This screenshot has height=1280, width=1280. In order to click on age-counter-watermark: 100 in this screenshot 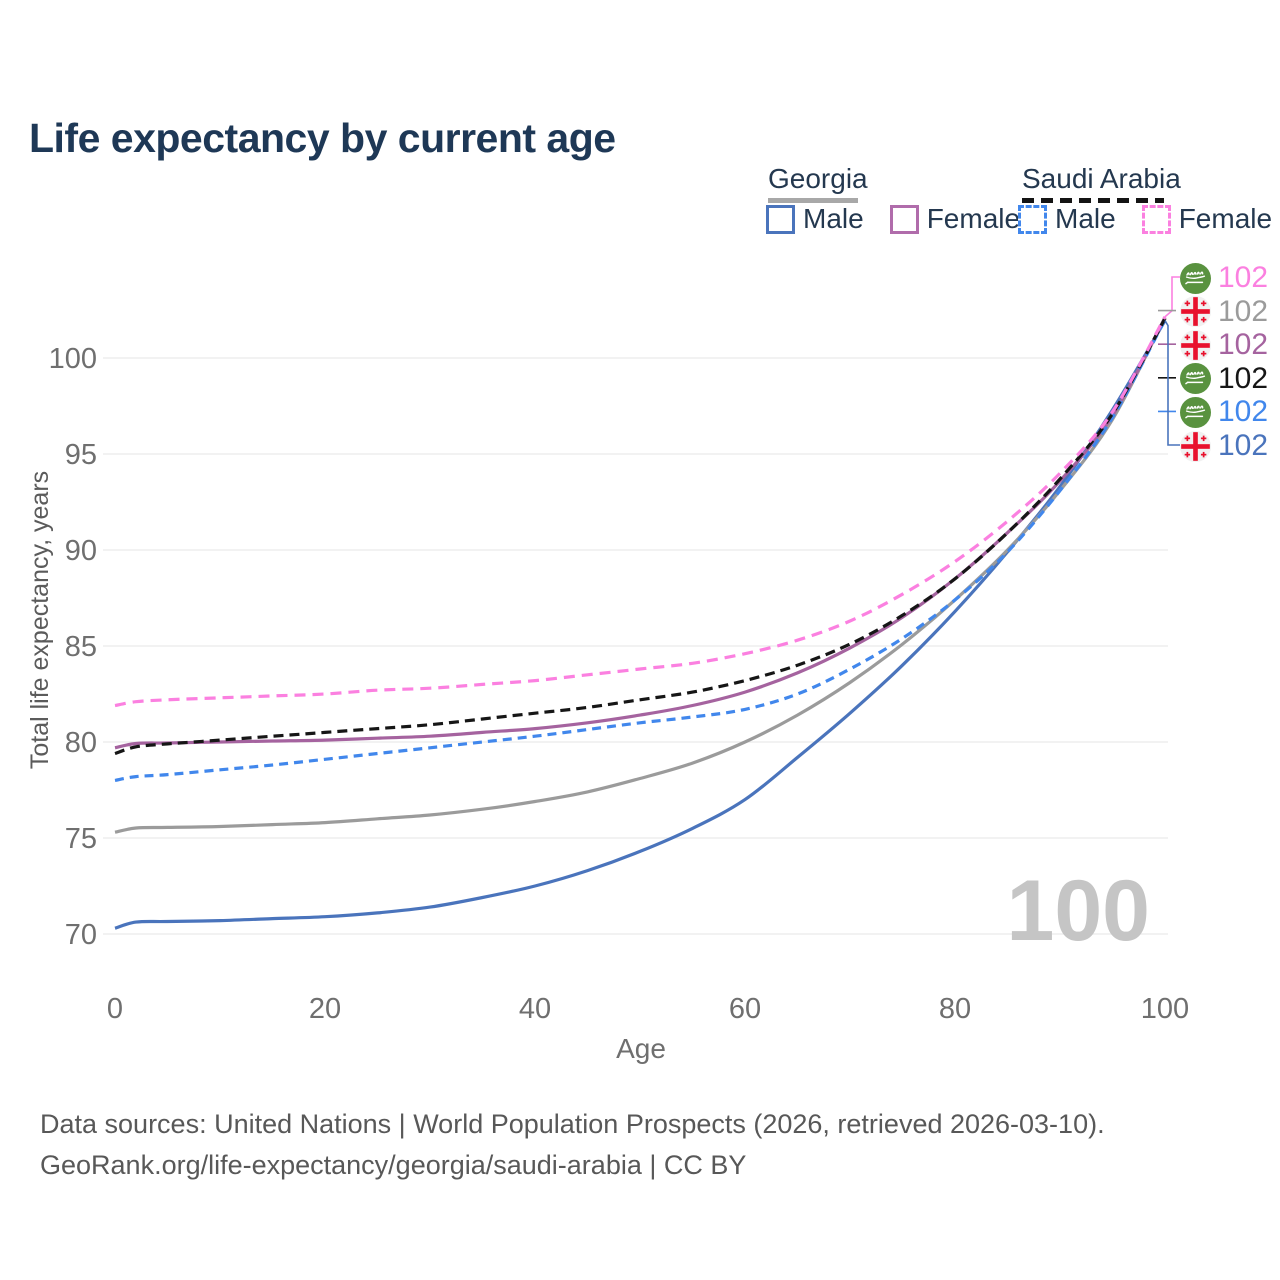, I will do `click(1078, 911)`.